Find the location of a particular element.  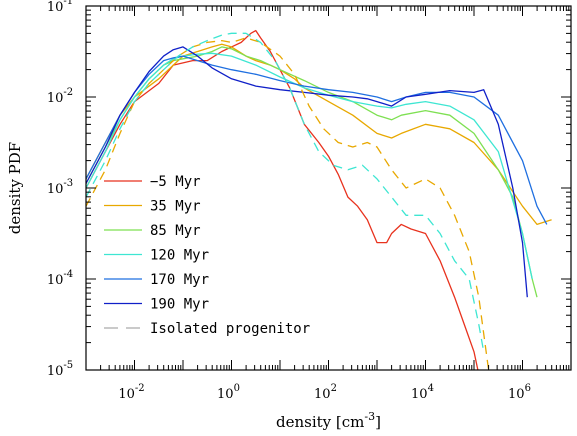

y-axis-label: density PDF is located at coordinates (15, 188).